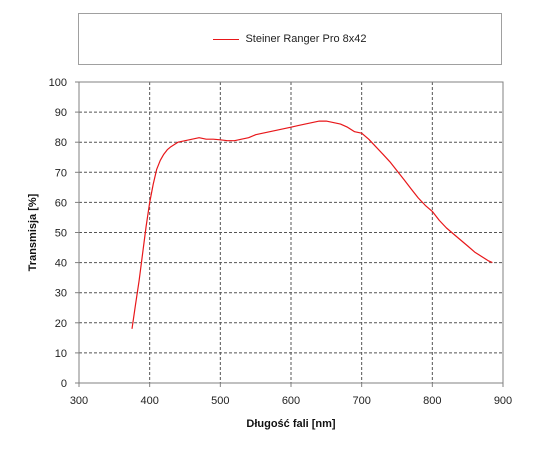 Image resolution: width=549 pixels, height=455 pixels. I want to click on y-tick-label: 20, so click(61, 324).